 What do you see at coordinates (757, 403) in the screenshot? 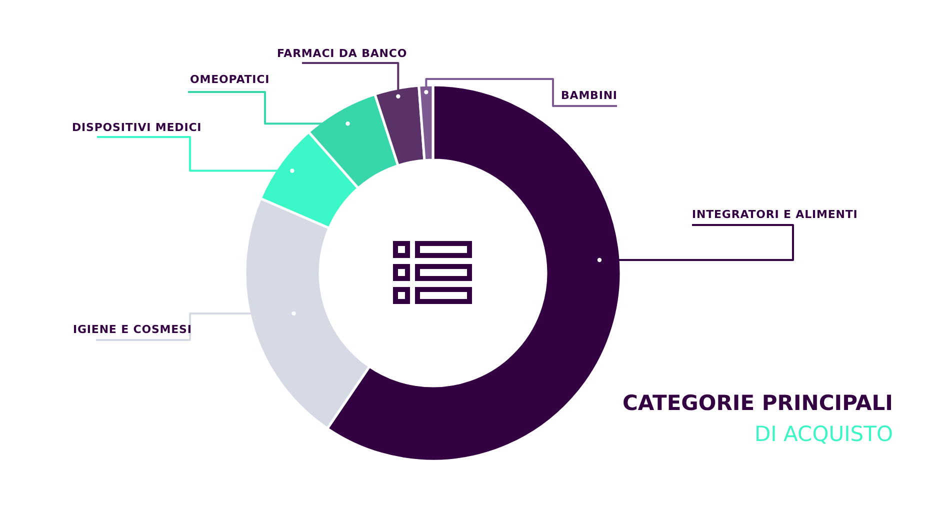
I see `text: CATEGORIE PRINCIPALI` at bounding box center [757, 403].